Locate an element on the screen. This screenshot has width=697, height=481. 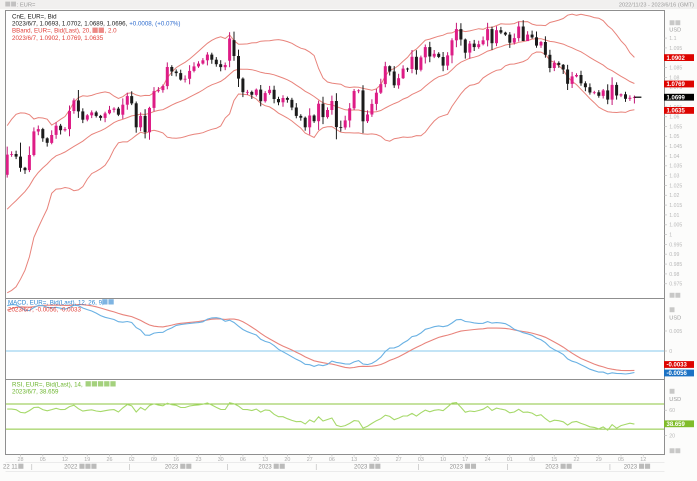
svg-text: 30 is located at coordinates (221, 460).